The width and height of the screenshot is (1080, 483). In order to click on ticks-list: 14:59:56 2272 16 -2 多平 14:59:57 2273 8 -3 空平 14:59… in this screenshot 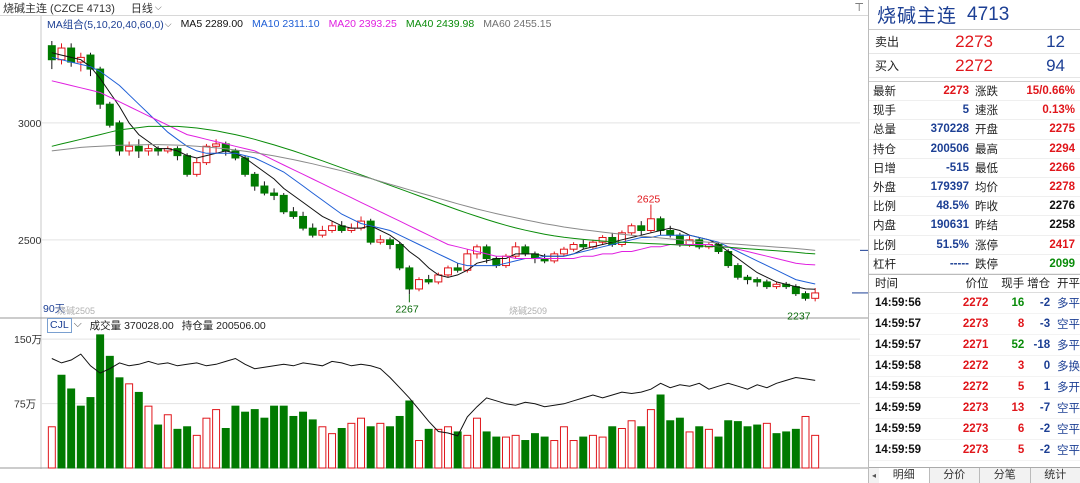, I will do `click(974, 377)`.